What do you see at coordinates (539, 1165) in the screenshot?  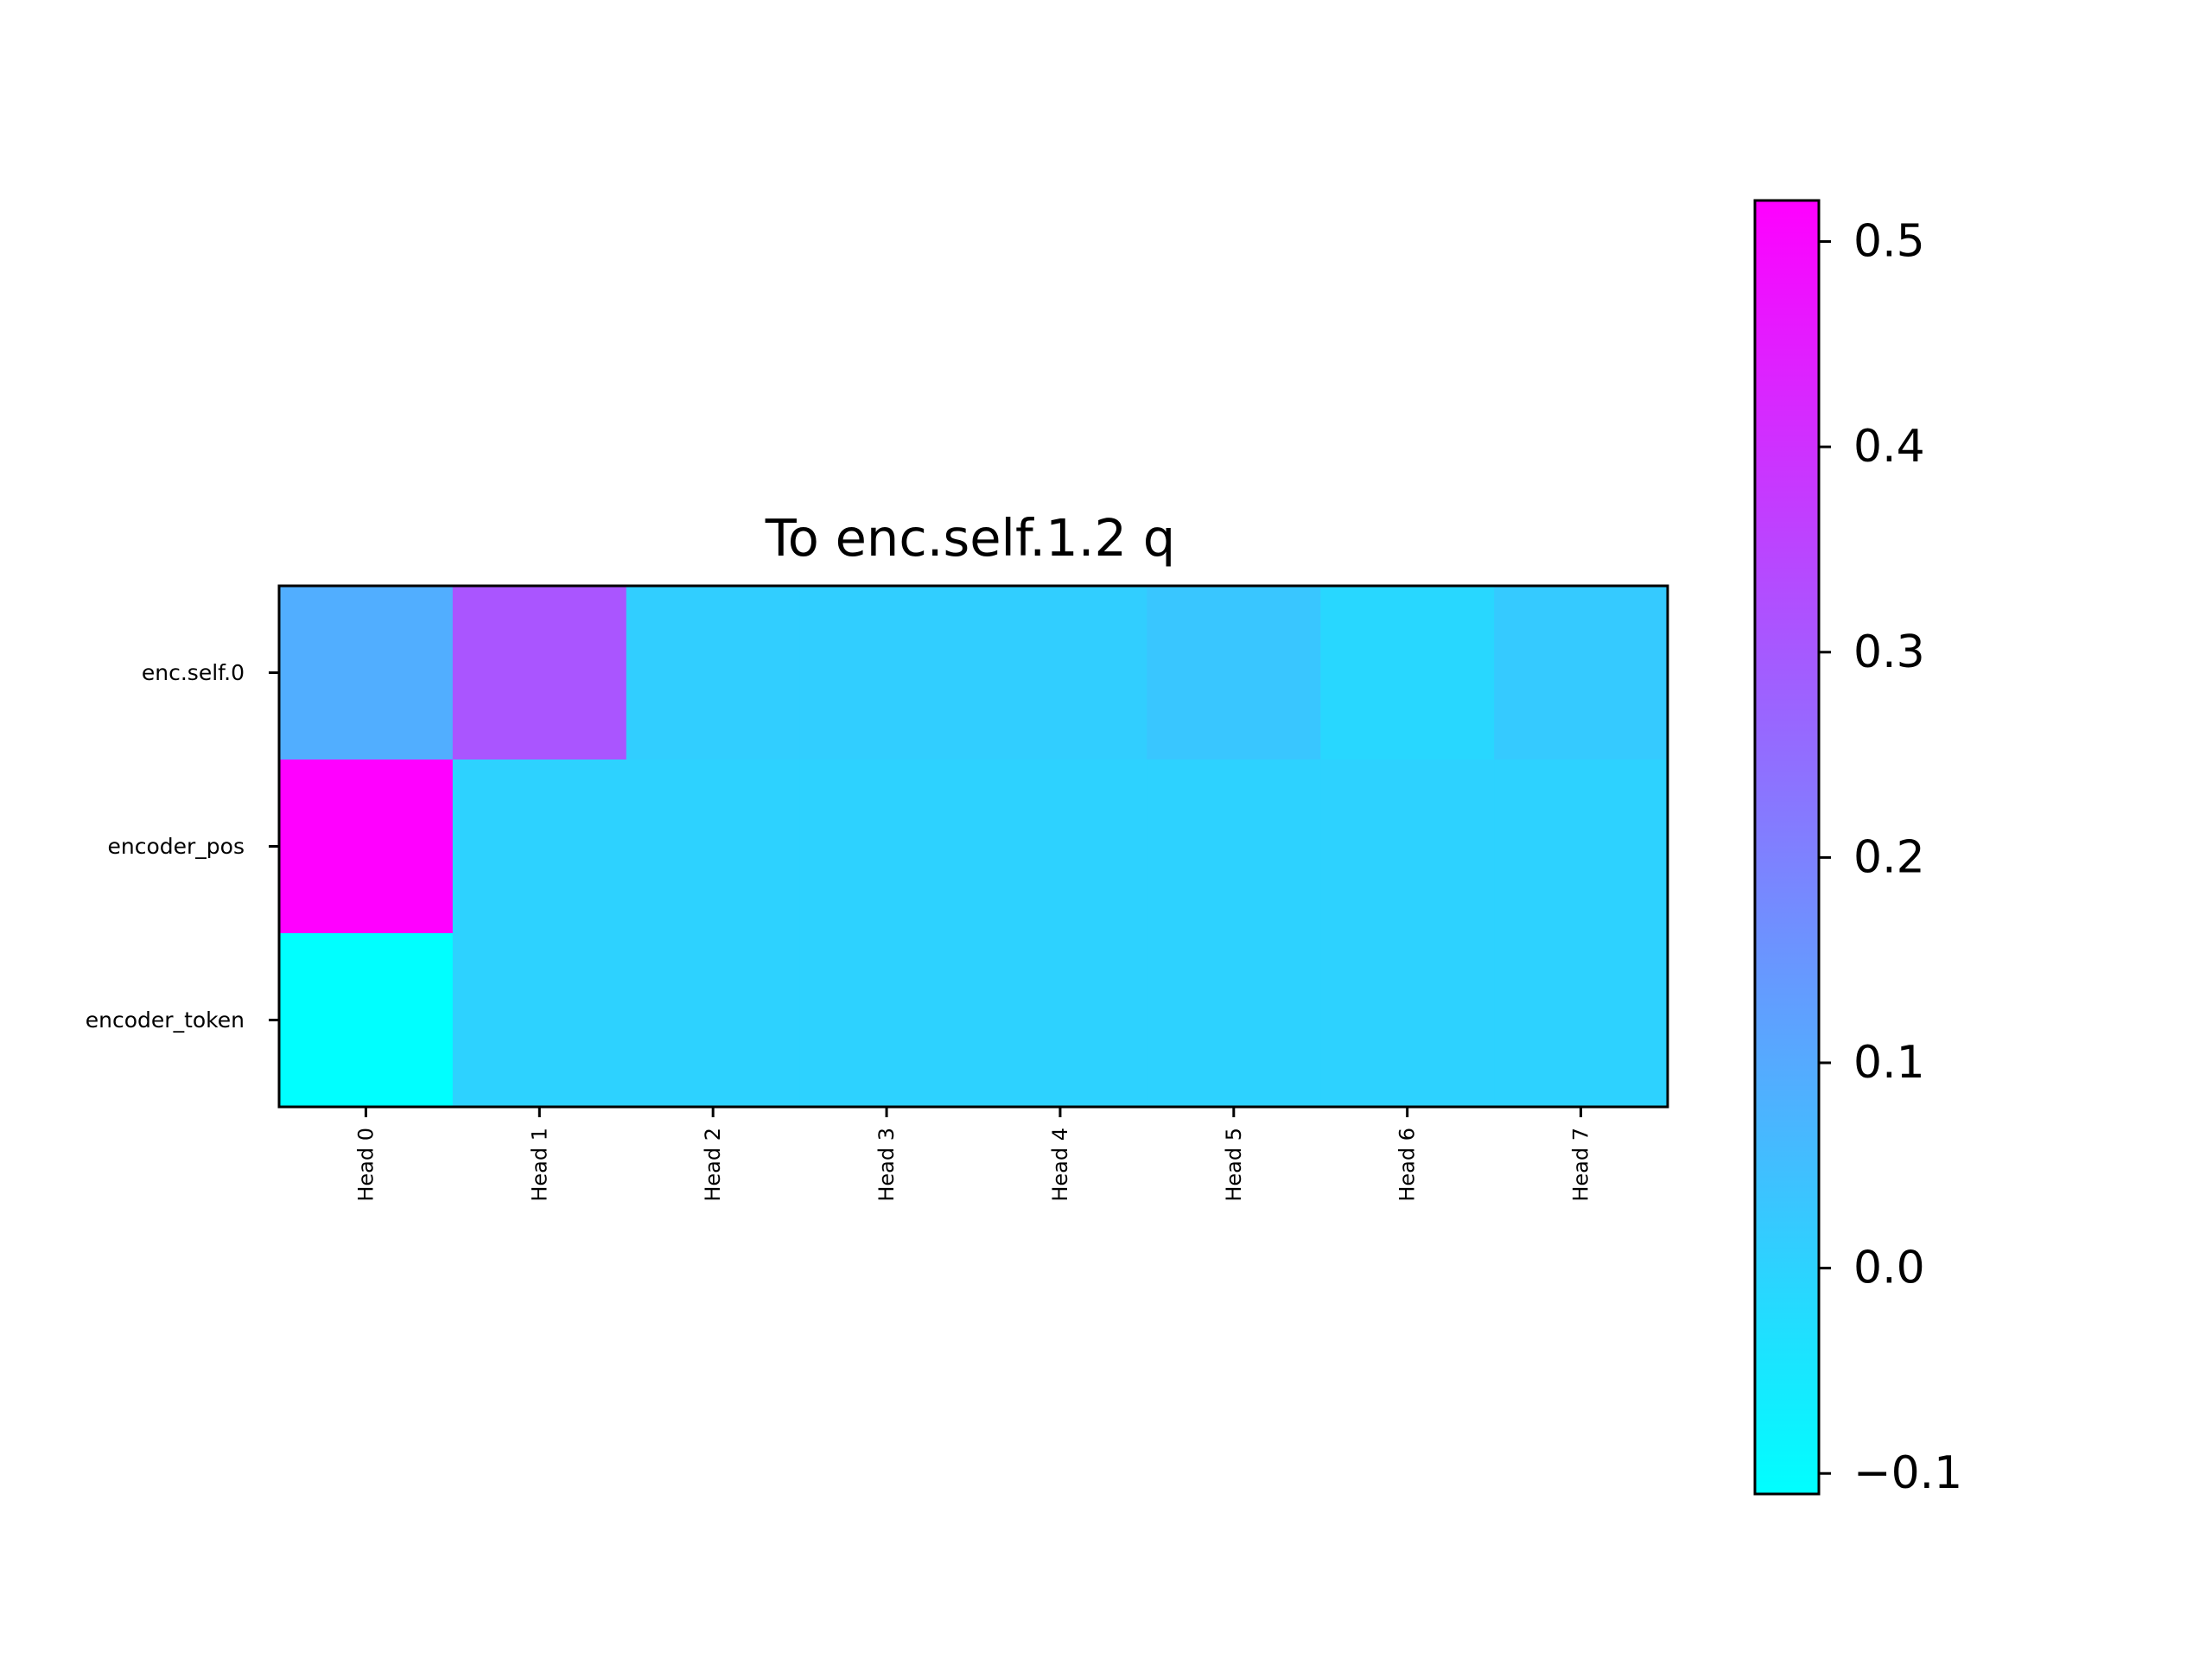 I see `x-tick-label: Head 1` at bounding box center [539, 1165].